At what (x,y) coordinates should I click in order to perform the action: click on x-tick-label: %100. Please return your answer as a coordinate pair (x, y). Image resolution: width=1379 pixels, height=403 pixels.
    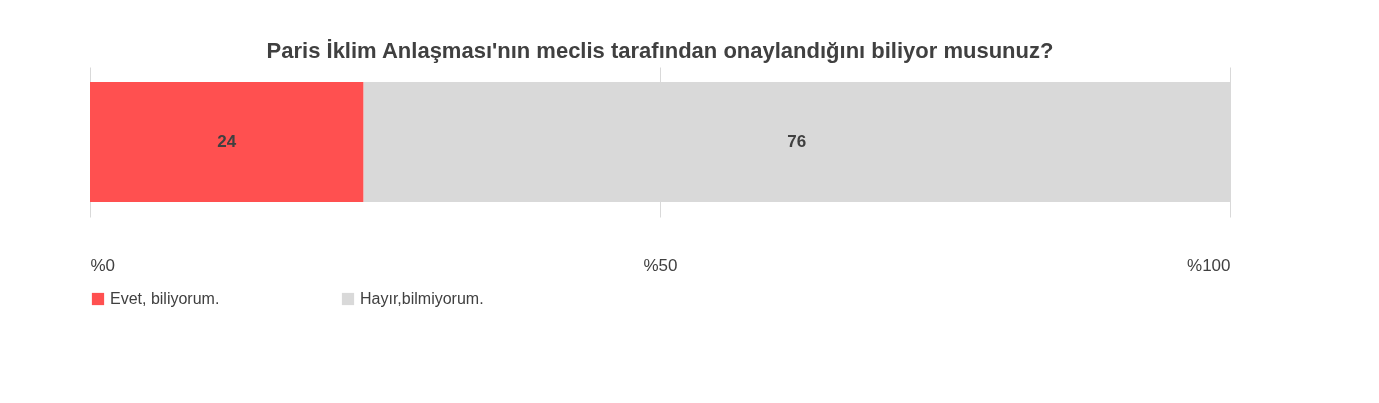
    Looking at the image, I should click on (1209, 265).